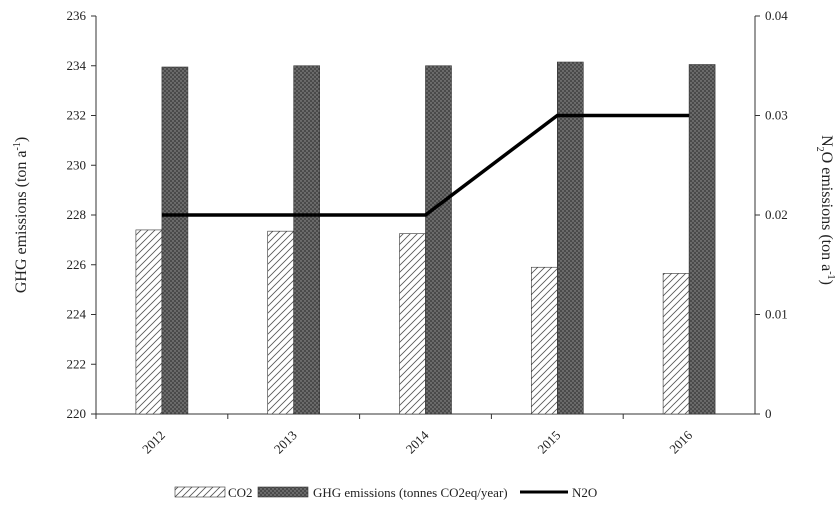 The height and width of the screenshot is (506, 839). I want to click on y-left-tick-label: 226, so click(77, 264).